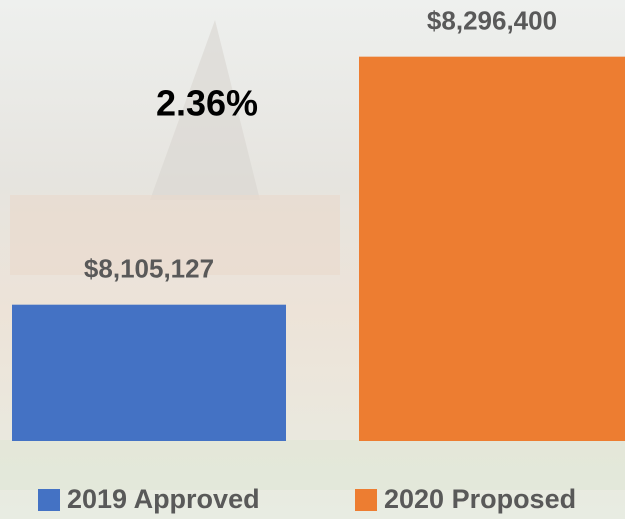  Describe the element at coordinates (163, 499) in the screenshot. I see `legend-label: 2019 Approved` at that location.